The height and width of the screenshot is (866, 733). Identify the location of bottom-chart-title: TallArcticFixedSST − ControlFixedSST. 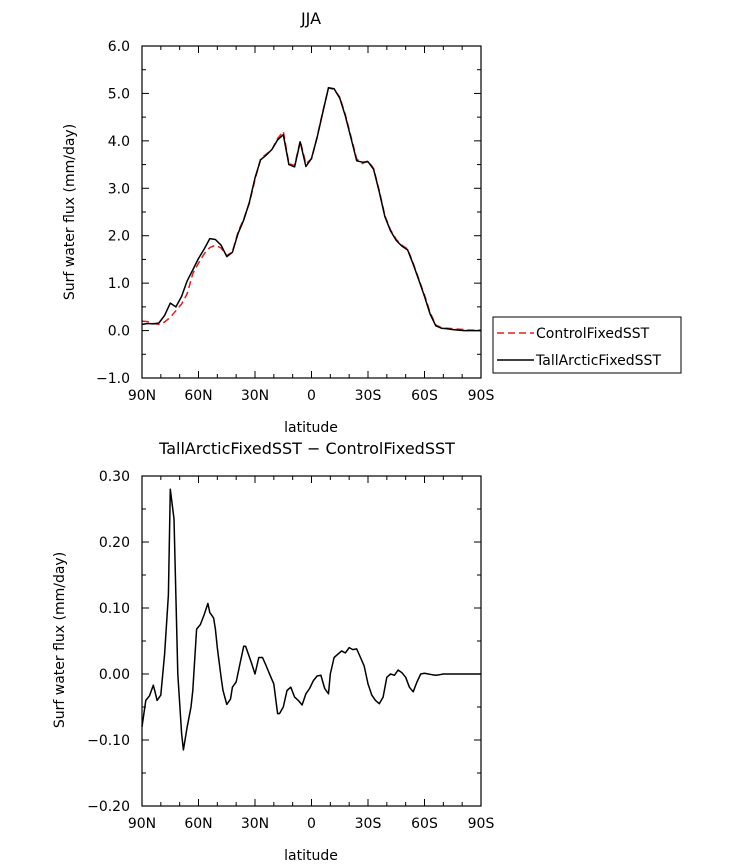
(306, 448).